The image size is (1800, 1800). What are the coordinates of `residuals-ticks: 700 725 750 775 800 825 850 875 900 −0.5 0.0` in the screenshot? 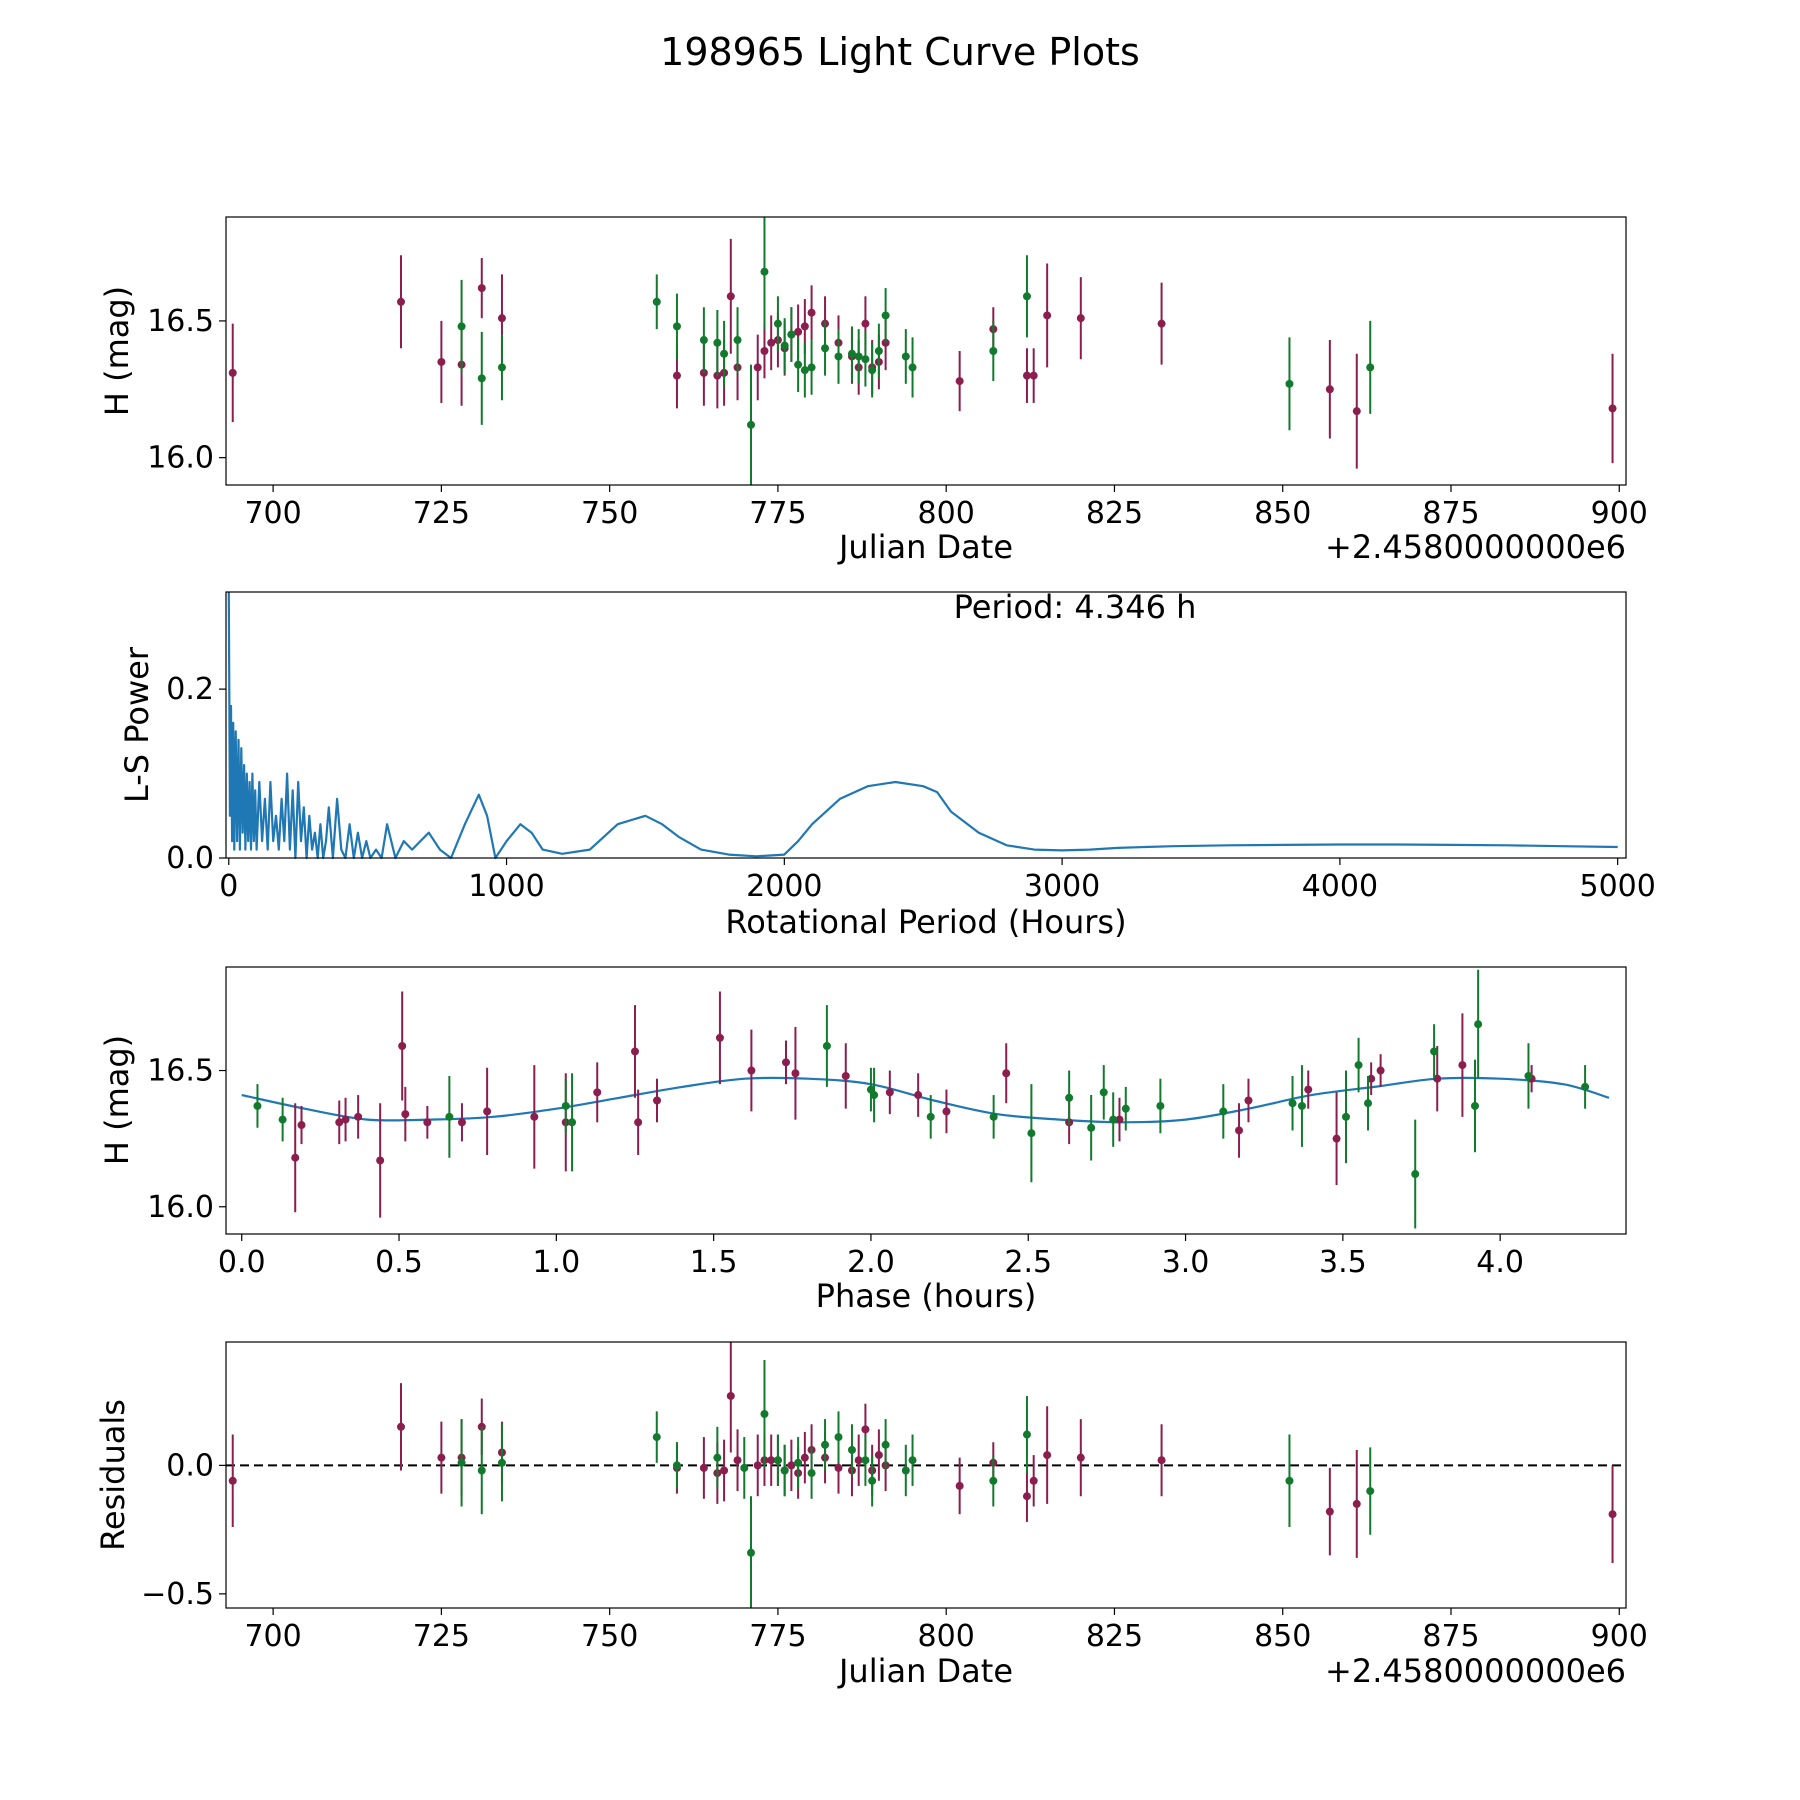 It's located at (894, 1551).